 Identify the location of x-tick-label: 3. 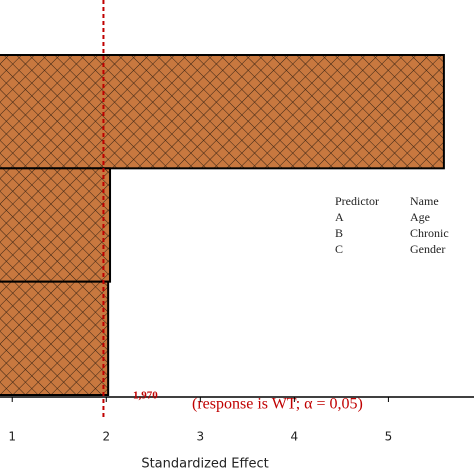
(201, 437).